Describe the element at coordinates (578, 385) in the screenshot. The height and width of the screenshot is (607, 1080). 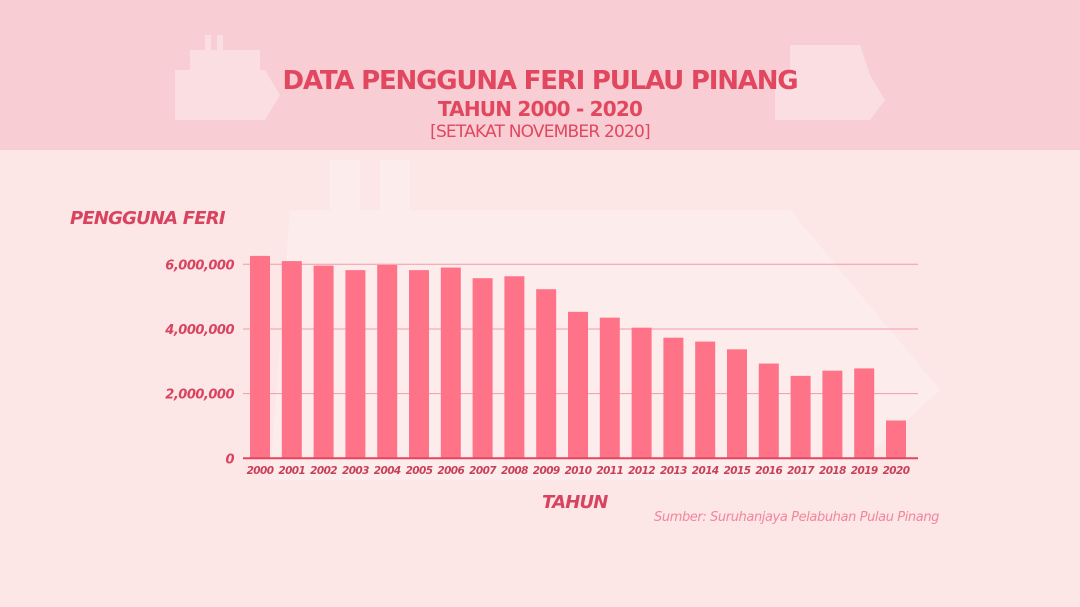
I see `bar-2010` at that location.